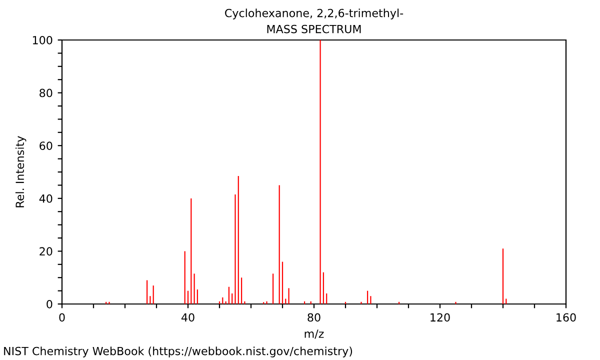 This screenshot has height=360, width=600. Describe the element at coordinates (178, 352) in the screenshot. I see `text: NIST Chemistry WebBook (https://webbook.nist.gov/chemistry)` at that location.